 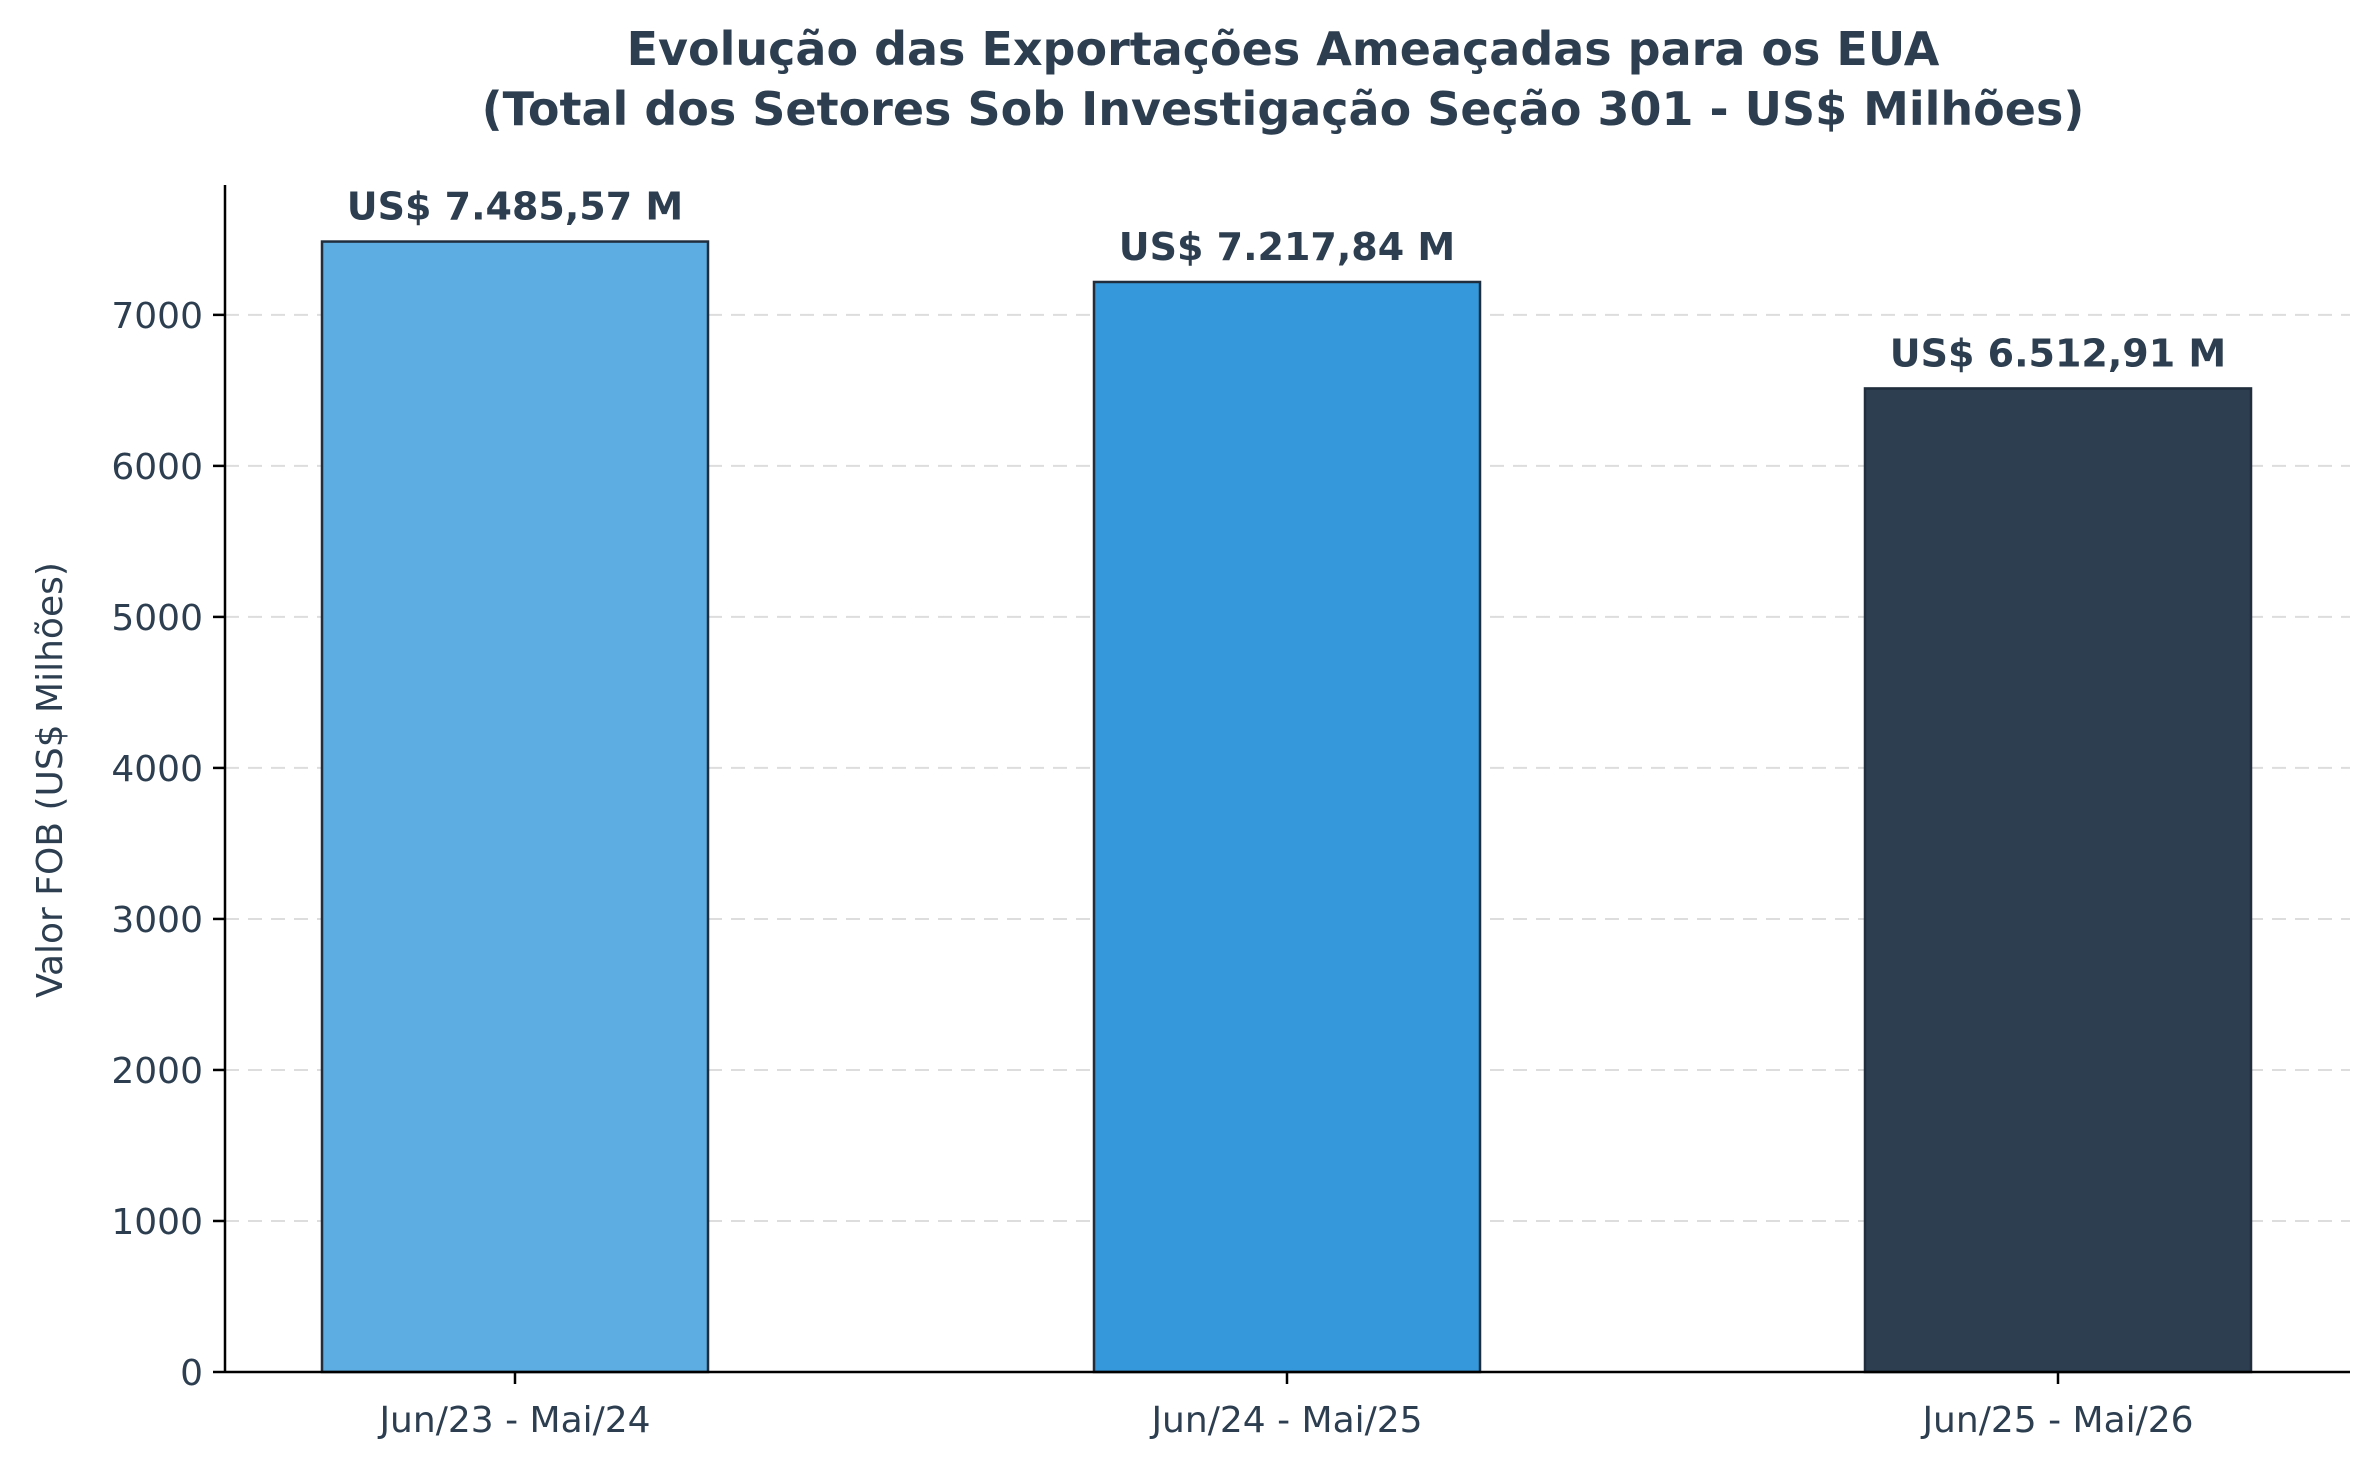 What do you see at coordinates (191, 1373) in the screenshot?
I see `y-tick-label: 0` at bounding box center [191, 1373].